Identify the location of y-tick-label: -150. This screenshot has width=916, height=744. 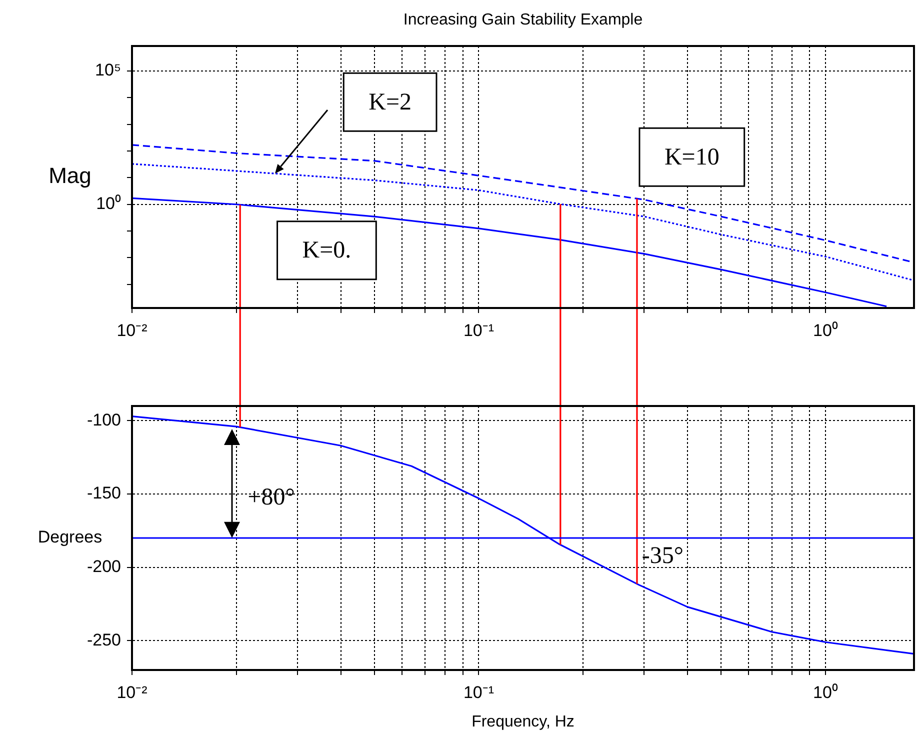
(103, 493).